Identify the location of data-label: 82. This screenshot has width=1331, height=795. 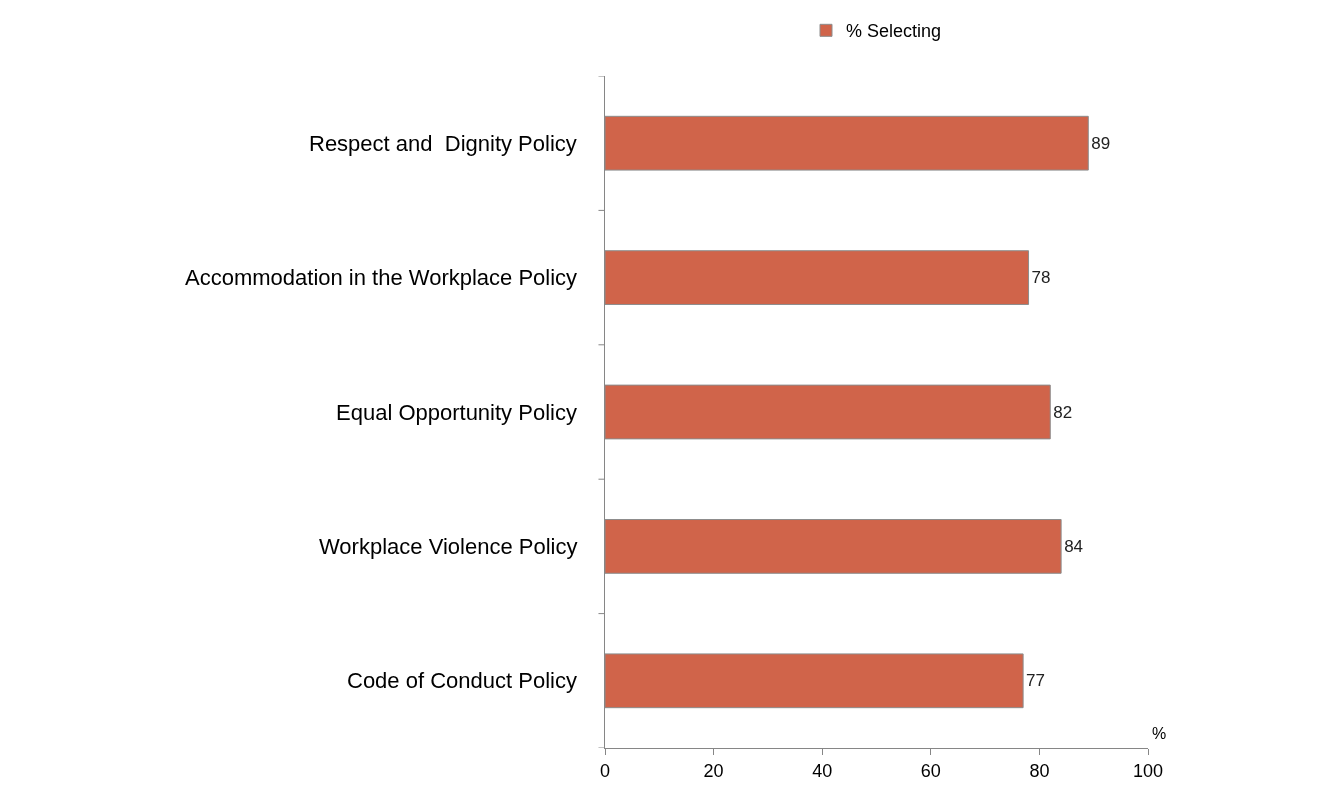
(1063, 412).